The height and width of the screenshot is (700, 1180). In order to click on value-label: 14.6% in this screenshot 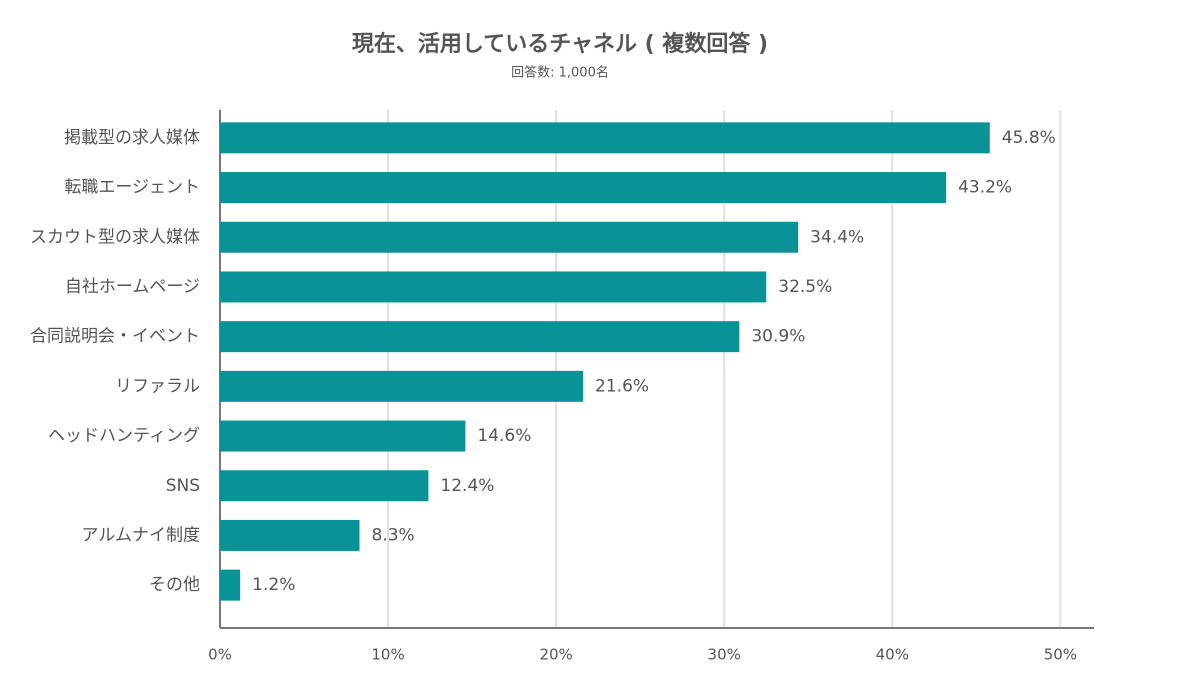, I will do `click(504, 436)`.